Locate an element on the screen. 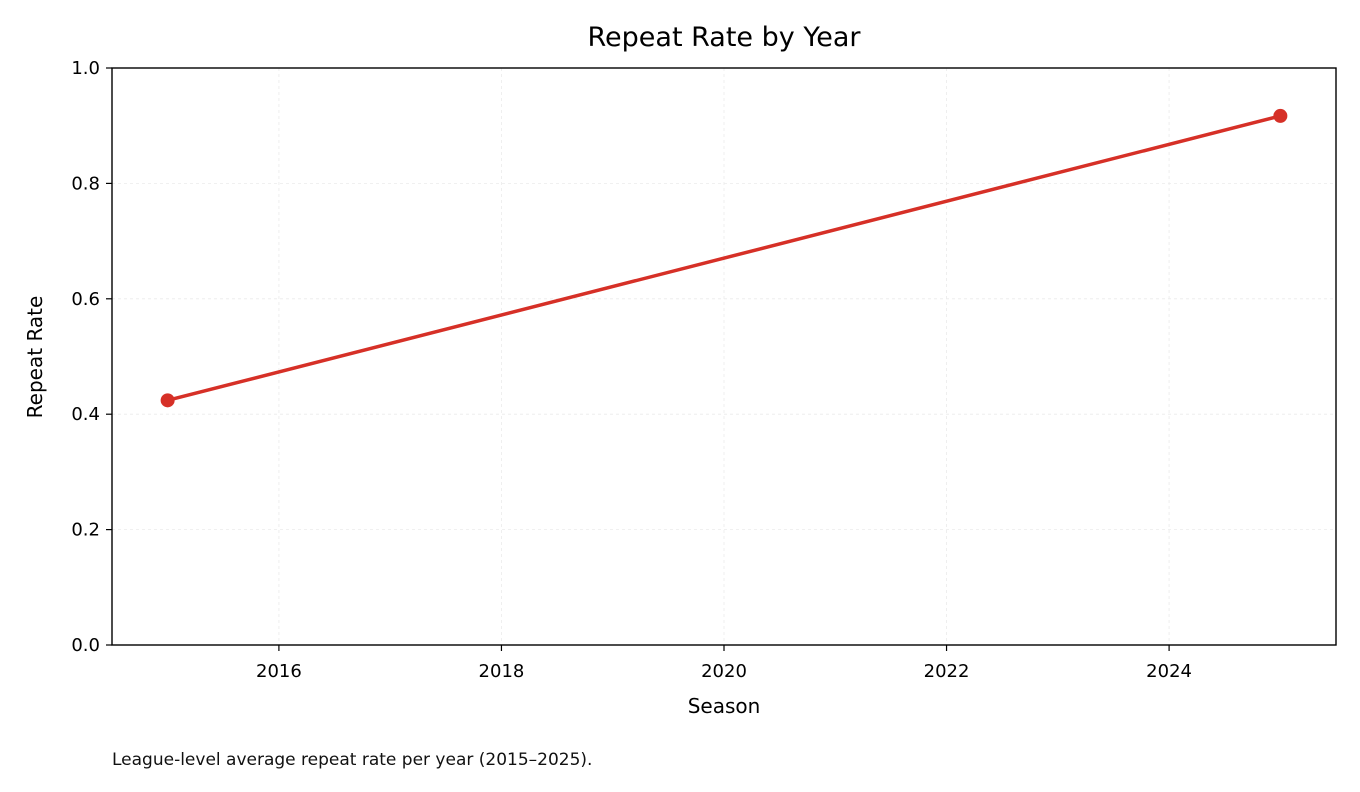 Image resolution: width=1360 pixels, height=792 pixels. y-tick-label: 0.2 is located at coordinates (85, 530).